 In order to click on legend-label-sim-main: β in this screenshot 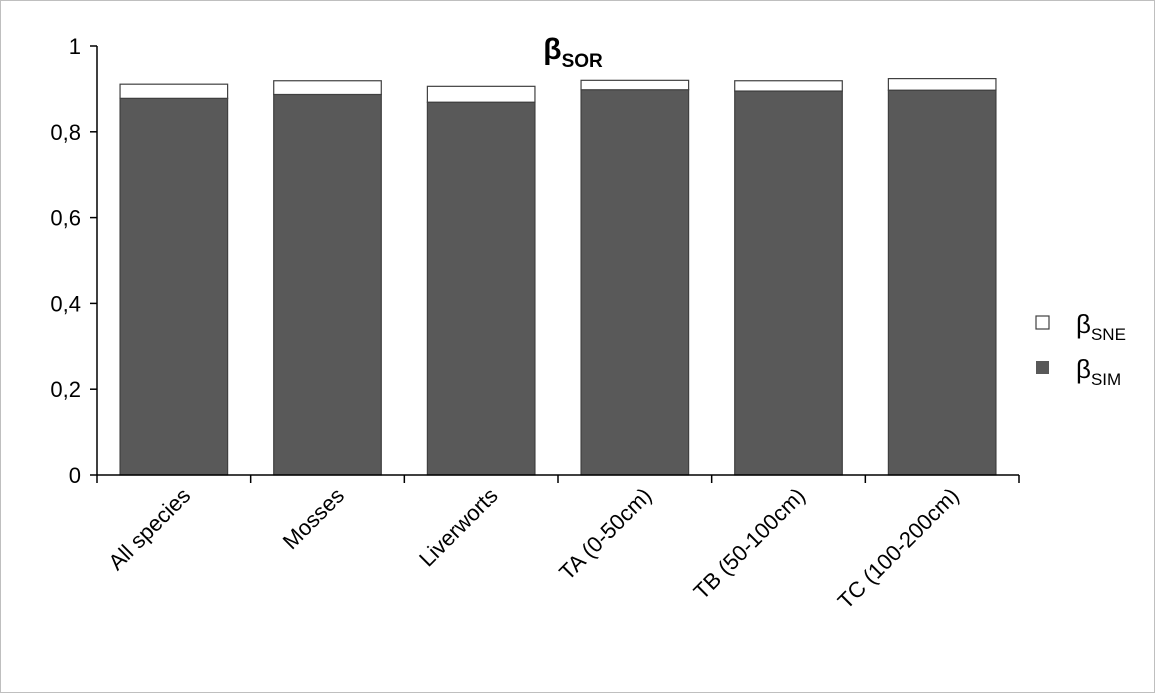, I will do `click(1083, 369)`.